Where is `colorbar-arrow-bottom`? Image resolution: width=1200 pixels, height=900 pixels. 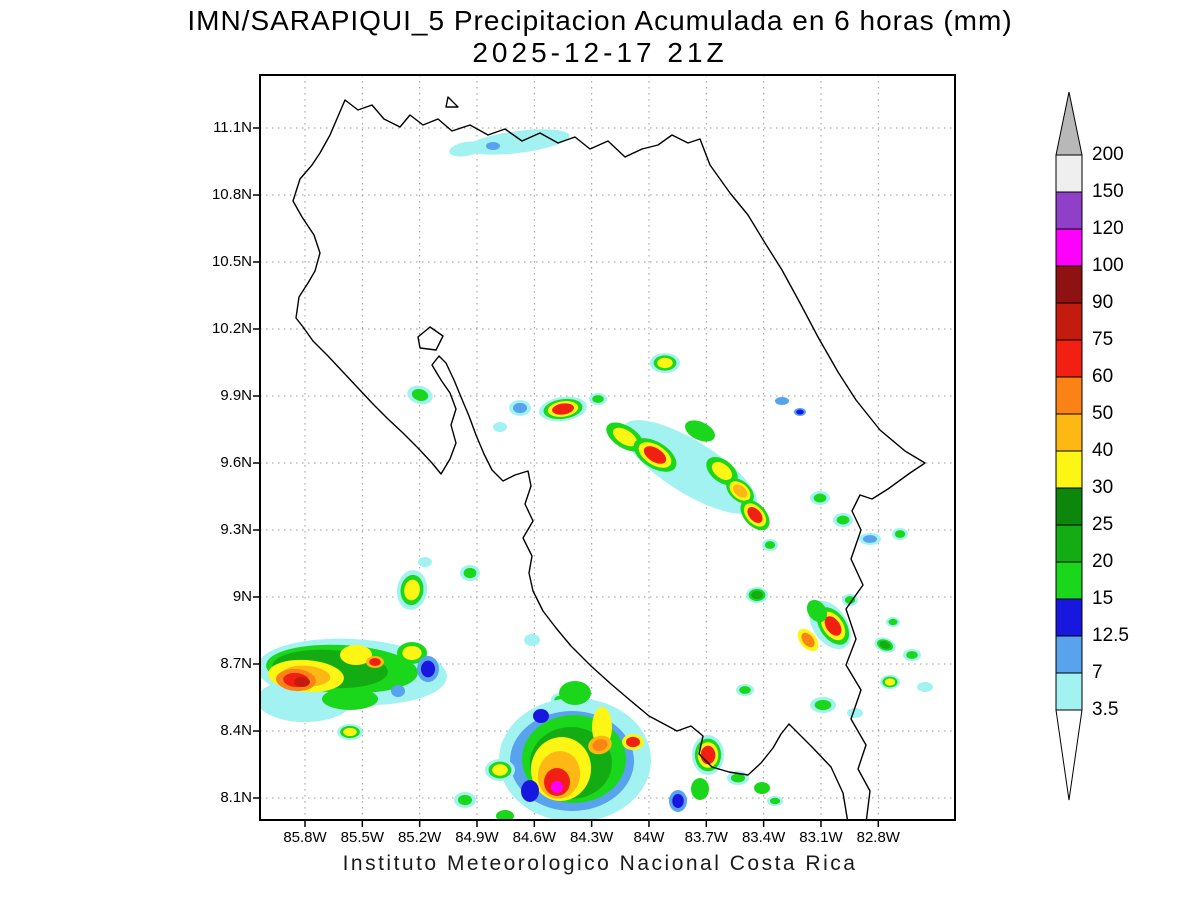 colorbar-arrow-bottom is located at coordinates (1069, 755).